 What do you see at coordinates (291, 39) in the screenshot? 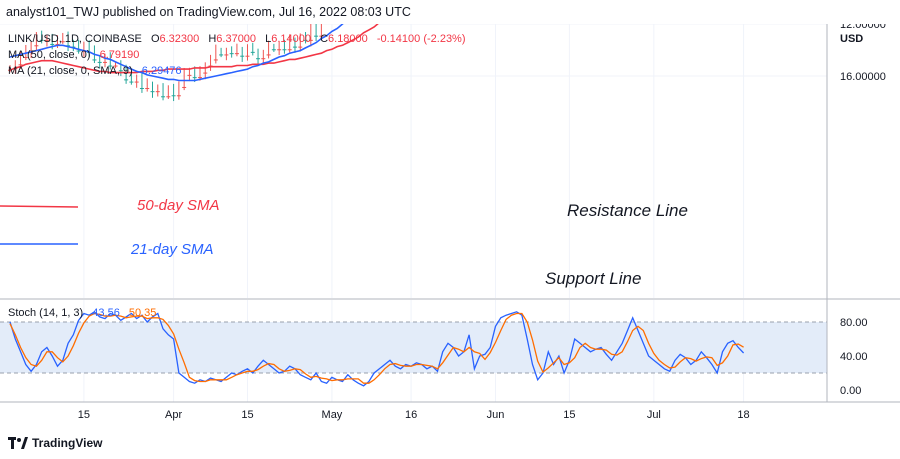
I see `legend-low: 6.14000` at bounding box center [291, 39].